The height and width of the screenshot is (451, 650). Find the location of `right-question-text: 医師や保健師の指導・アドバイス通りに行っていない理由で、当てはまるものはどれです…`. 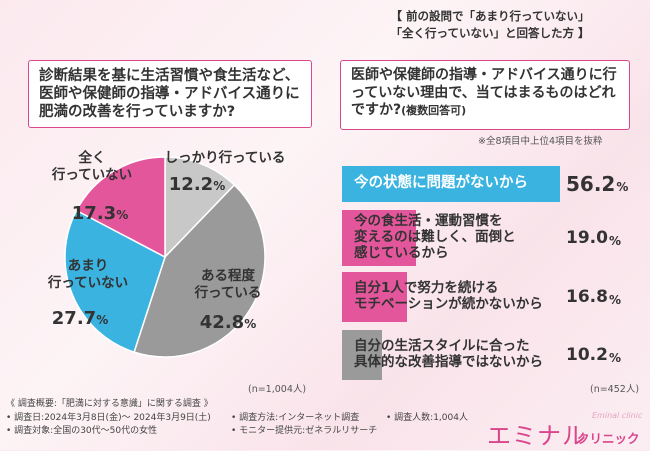

right-question-text: 医師や保健師の指導・アドバイス通りに行っていない理由で、当てはまるものはどれです… is located at coordinates (484, 92).